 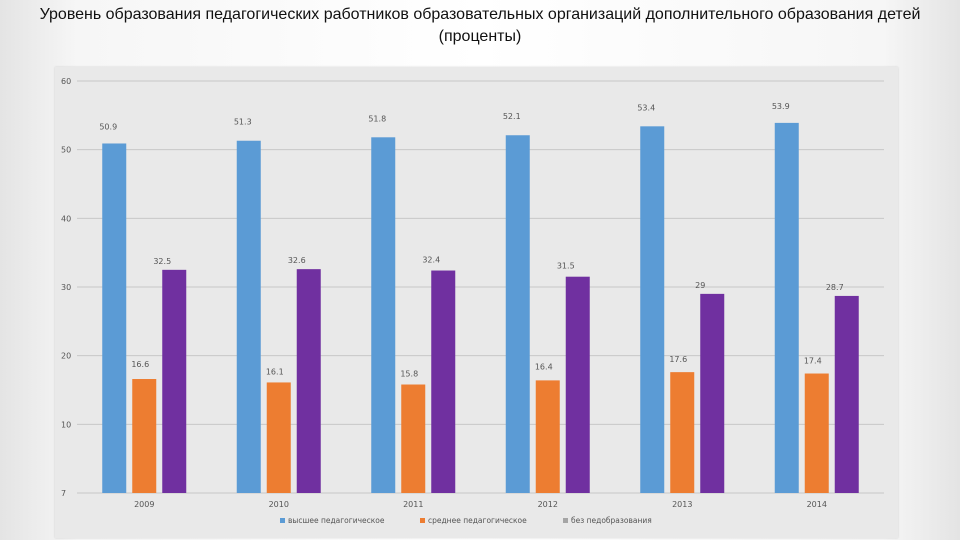 I want to click on data-label: 51.3, so click(x=243, y=122).